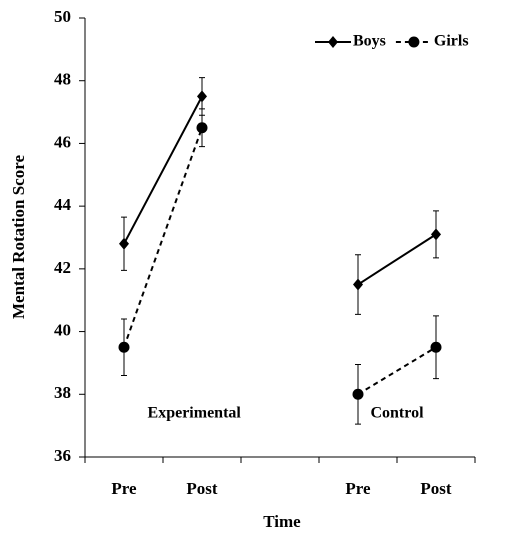 The width and height of the screenshot is (512, 536). Describe the element at coordinates (63, 204) in the screenshot. I see `y-tick-label: 44` at that location.